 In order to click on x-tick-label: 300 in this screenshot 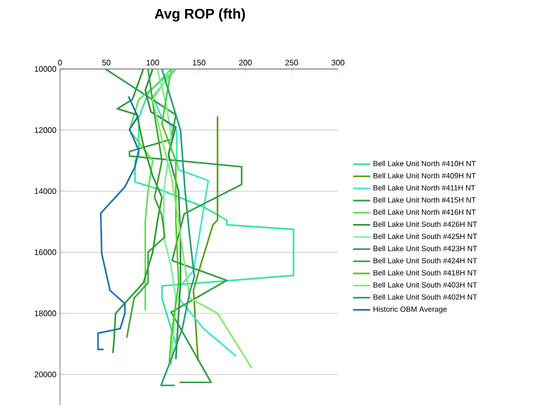, I will do `click(338, 63)`.